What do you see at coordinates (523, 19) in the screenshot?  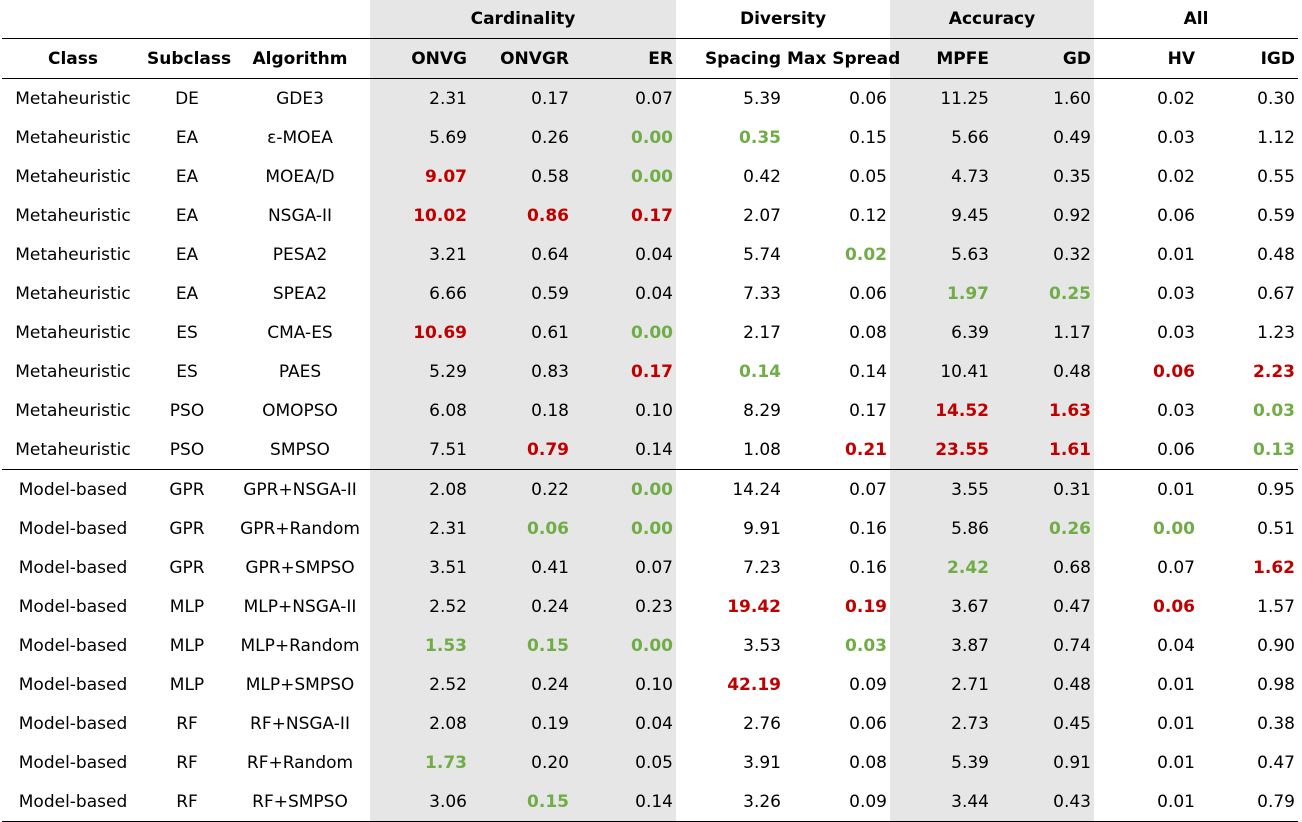 I see `group-header-cardinality: Cardinality` at bounding box center [523, 19].